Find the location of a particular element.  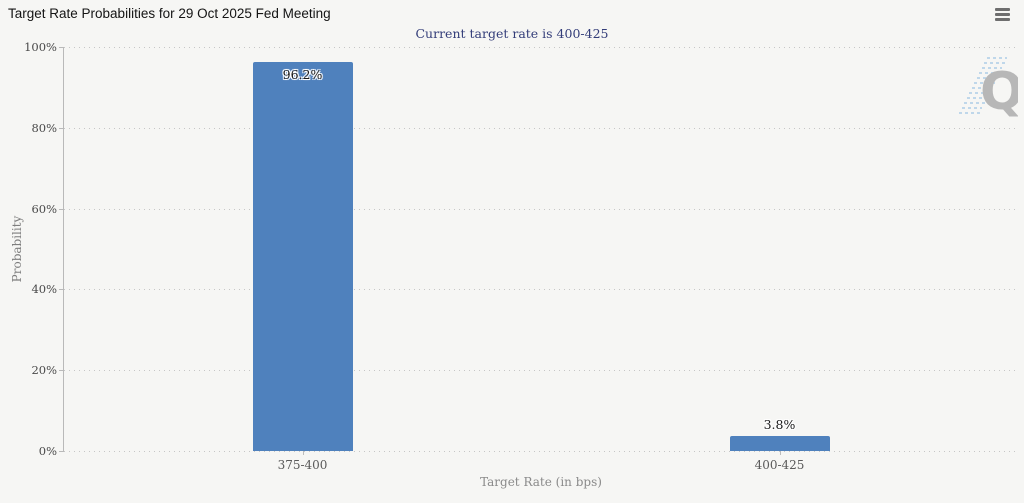

bar-value-label: 96.2% is located at coordinates (302, 75).